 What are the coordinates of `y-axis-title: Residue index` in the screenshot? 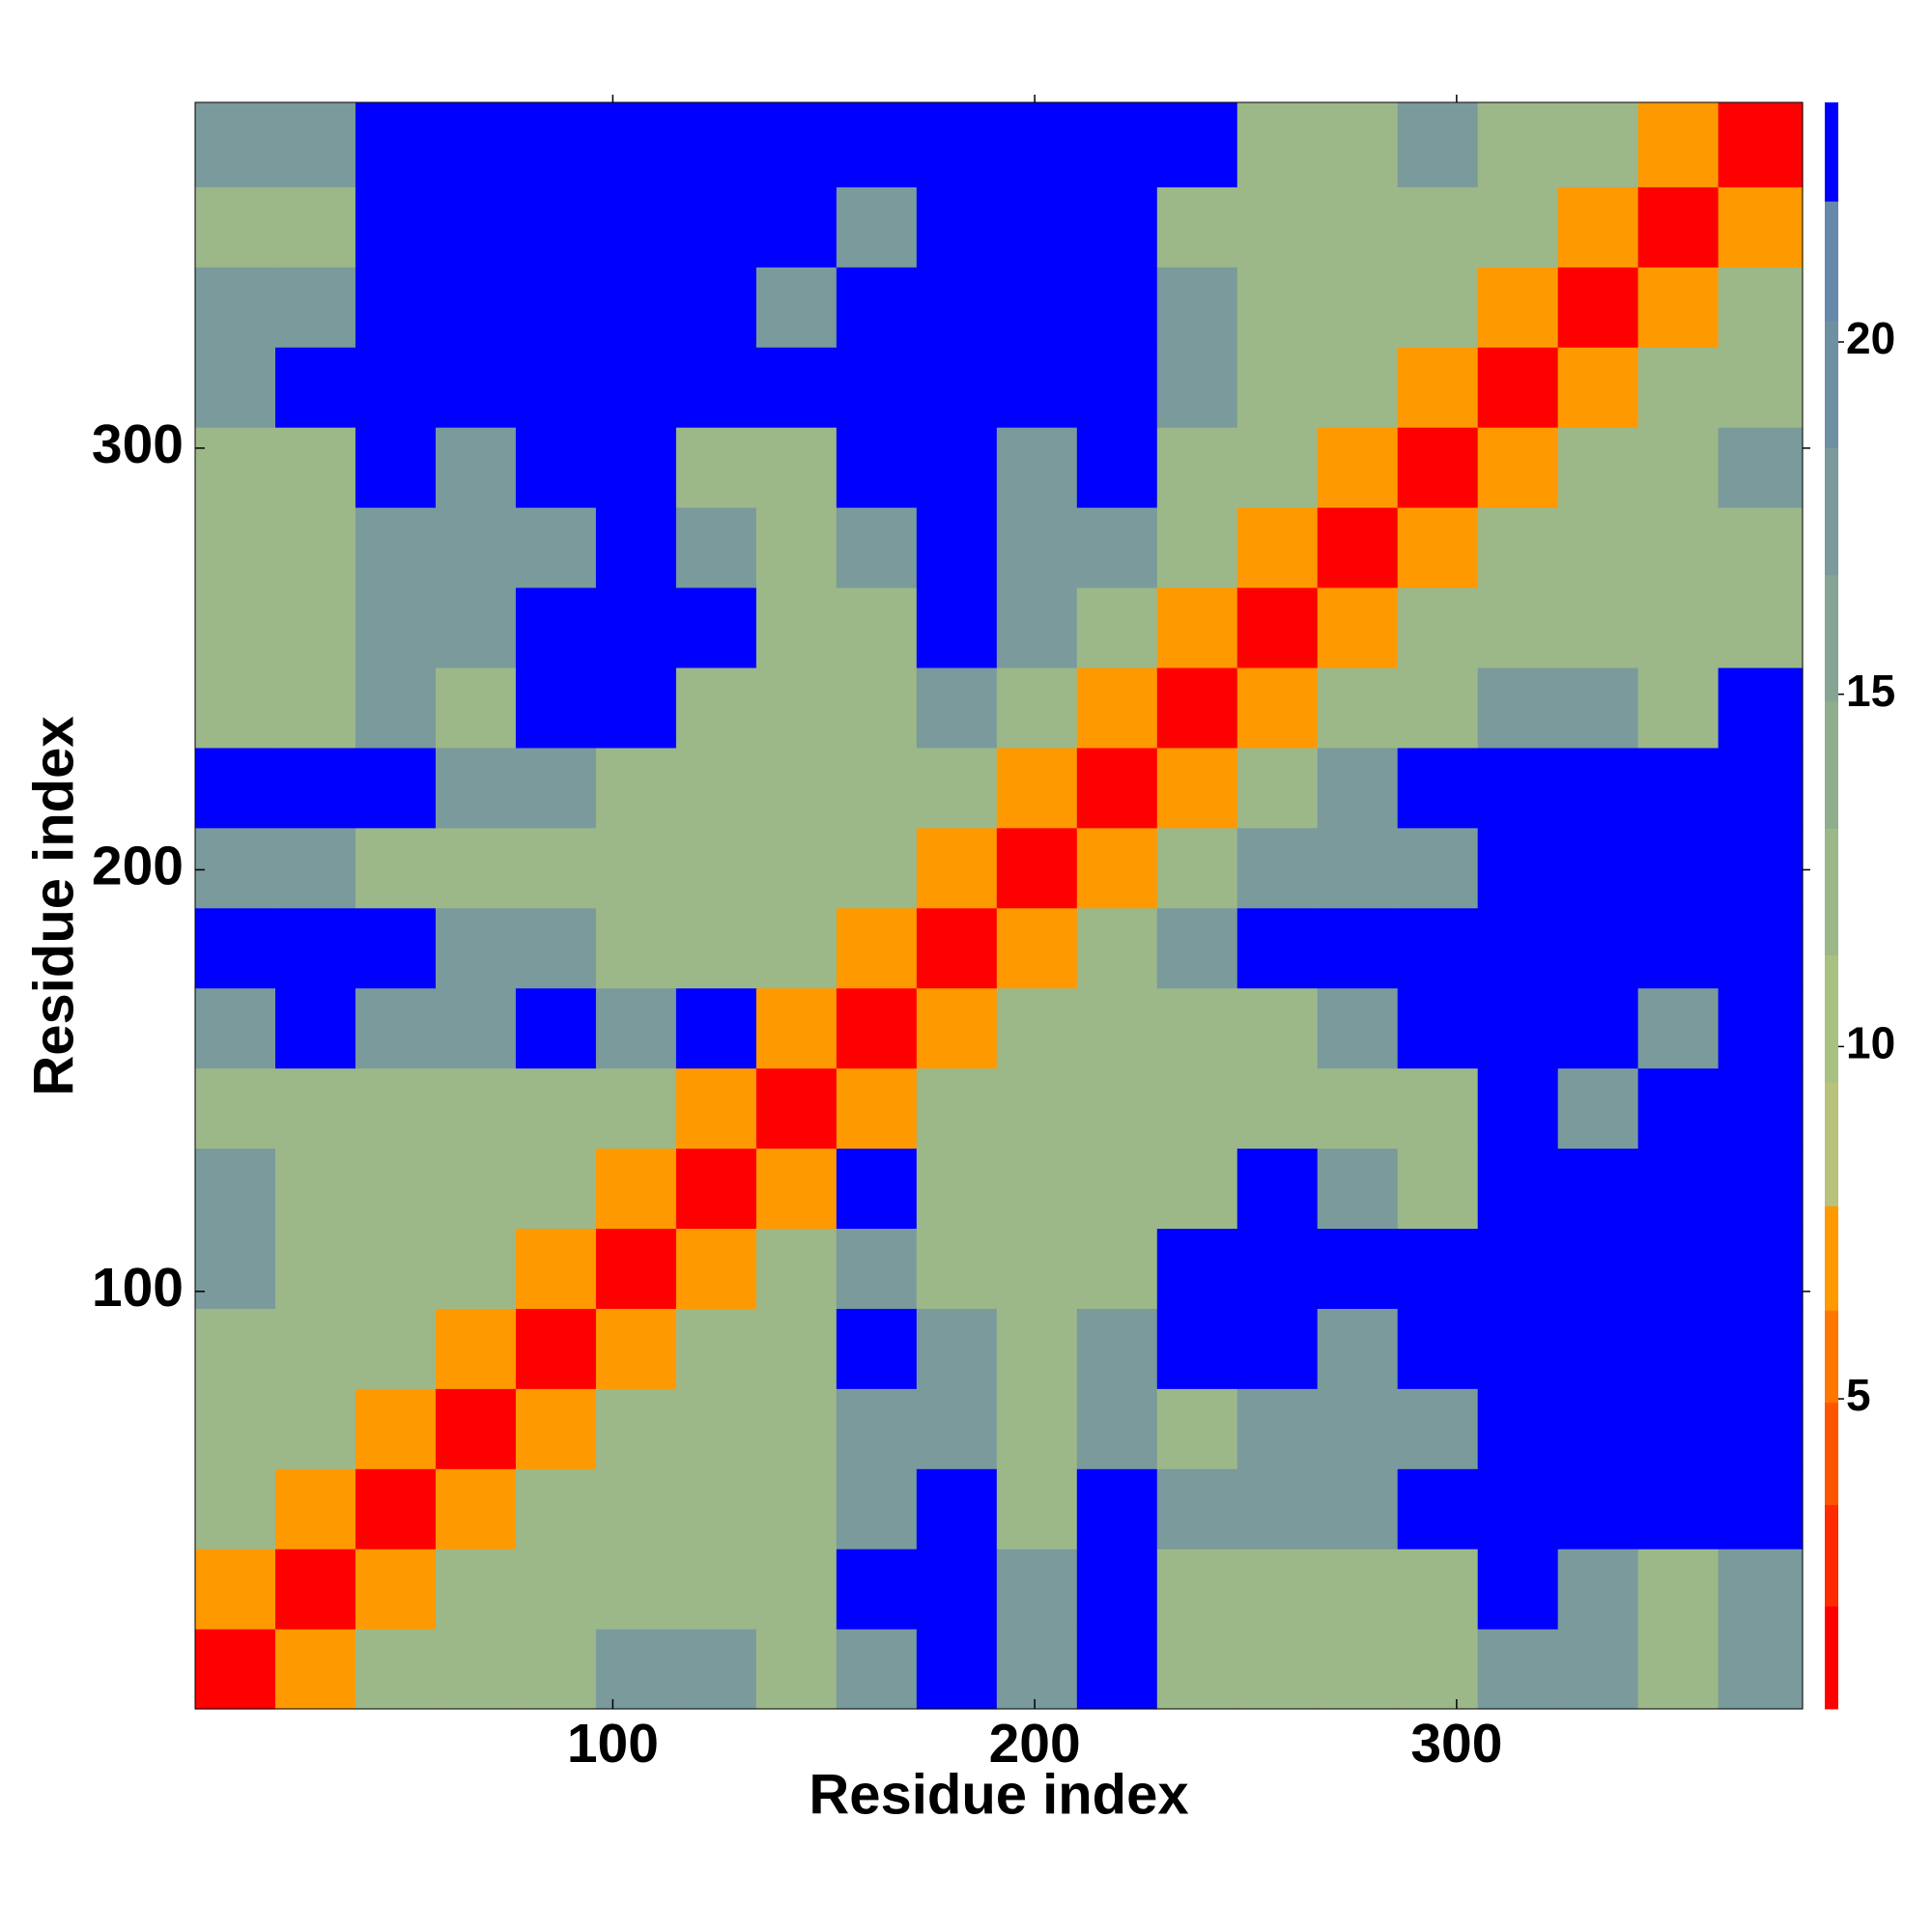 It's located at (53, 905).